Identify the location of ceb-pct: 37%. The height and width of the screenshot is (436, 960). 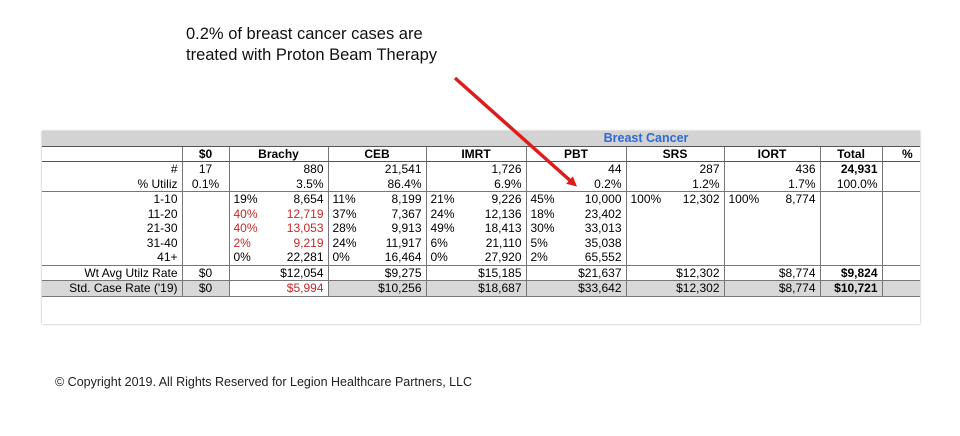
(345, 213).